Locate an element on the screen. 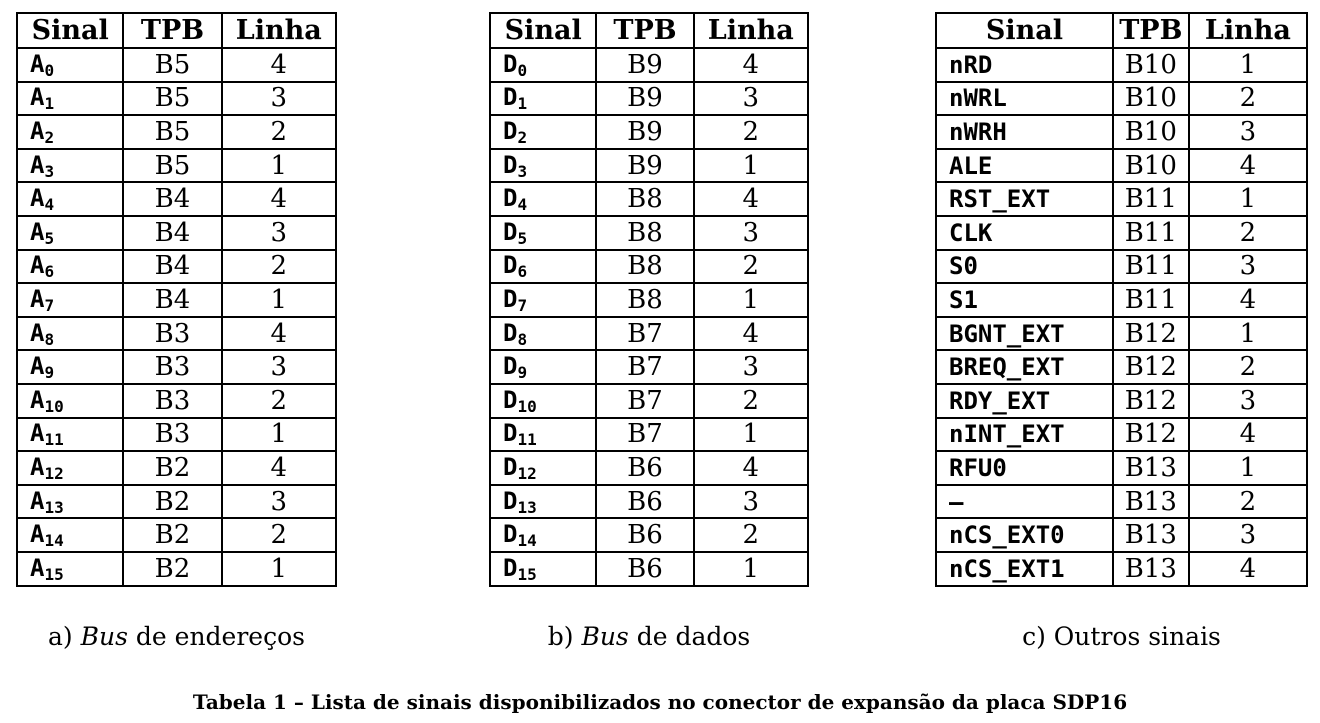 This screenshot has width=1320, height=723. signal-cell: D6 is located at coordinates (543, 266).